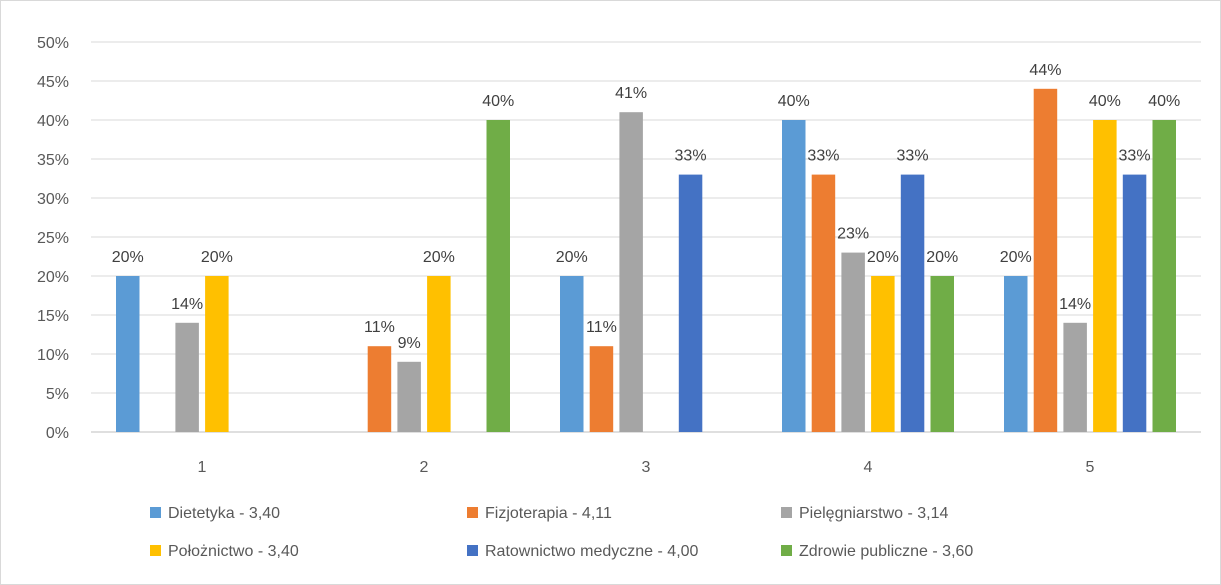 The width and height of the screenshot is (1221, 585). Describe the element at coordinates (631, 93) in the screenshot. I see `data-label: 41%` at that location.